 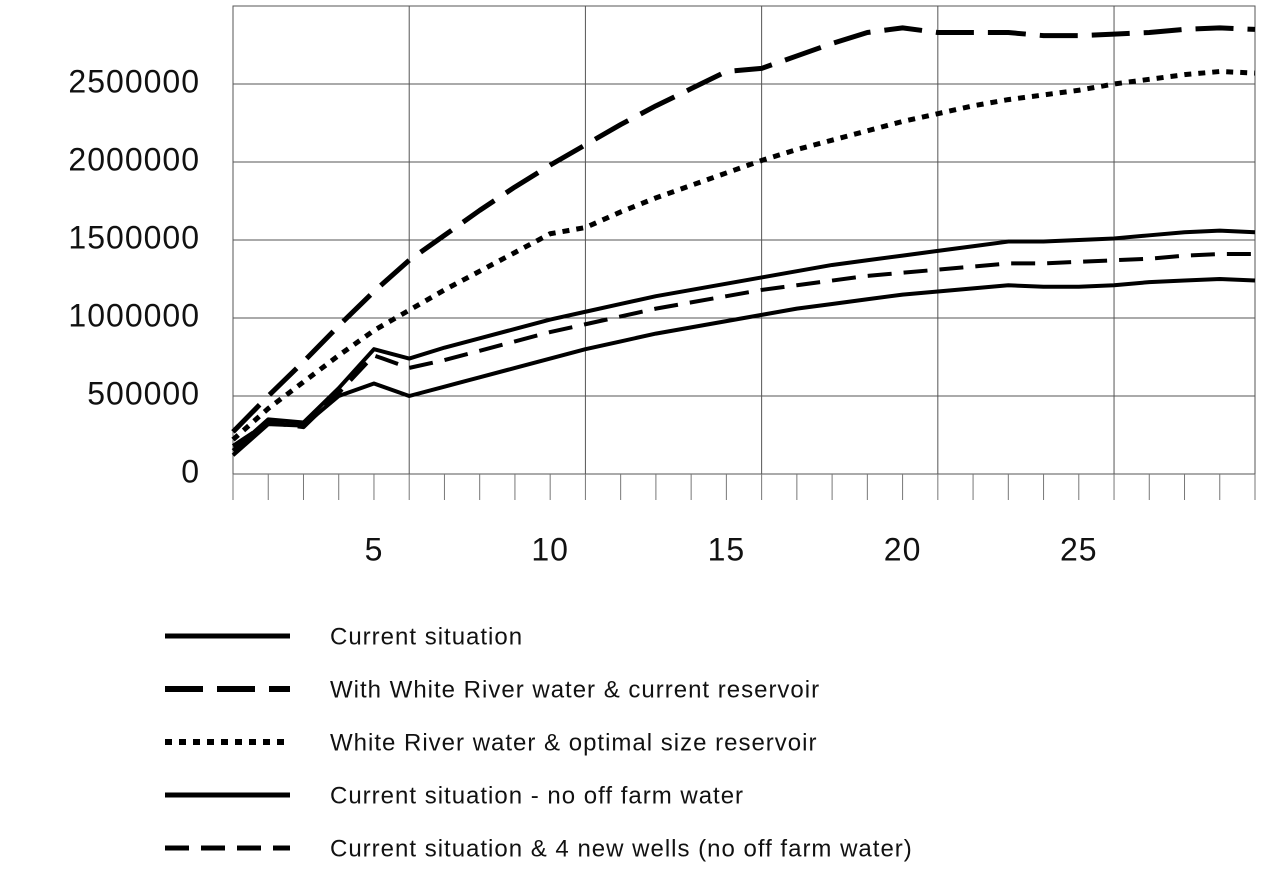 What do you see at coordinates (134, 237) in the screenshot?
I see `y-tick-label: 1500000` at bounding box center [134, 237].